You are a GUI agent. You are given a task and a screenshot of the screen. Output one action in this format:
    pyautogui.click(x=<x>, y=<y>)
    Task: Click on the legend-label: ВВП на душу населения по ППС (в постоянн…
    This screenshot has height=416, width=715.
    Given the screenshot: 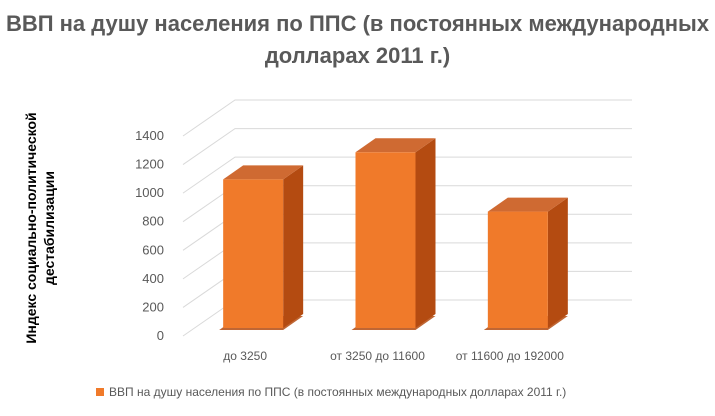 What is the action you would take?
    pyautogui.click(x=338, y=392)
    